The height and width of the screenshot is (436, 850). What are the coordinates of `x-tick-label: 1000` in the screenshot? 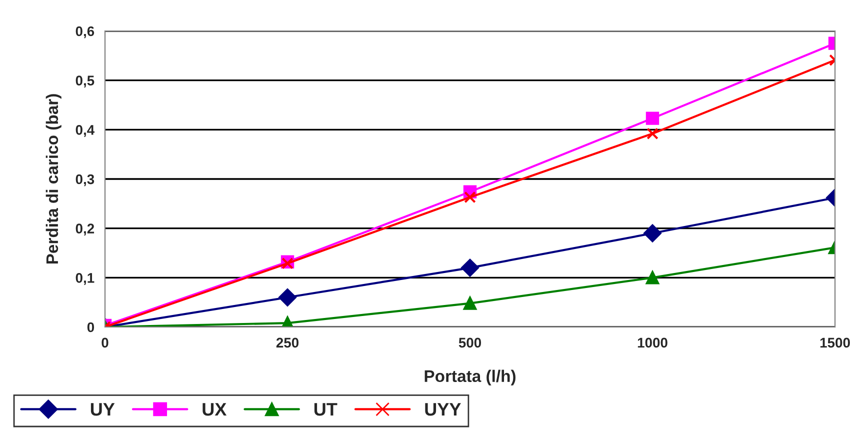 It's located at (653, 343).